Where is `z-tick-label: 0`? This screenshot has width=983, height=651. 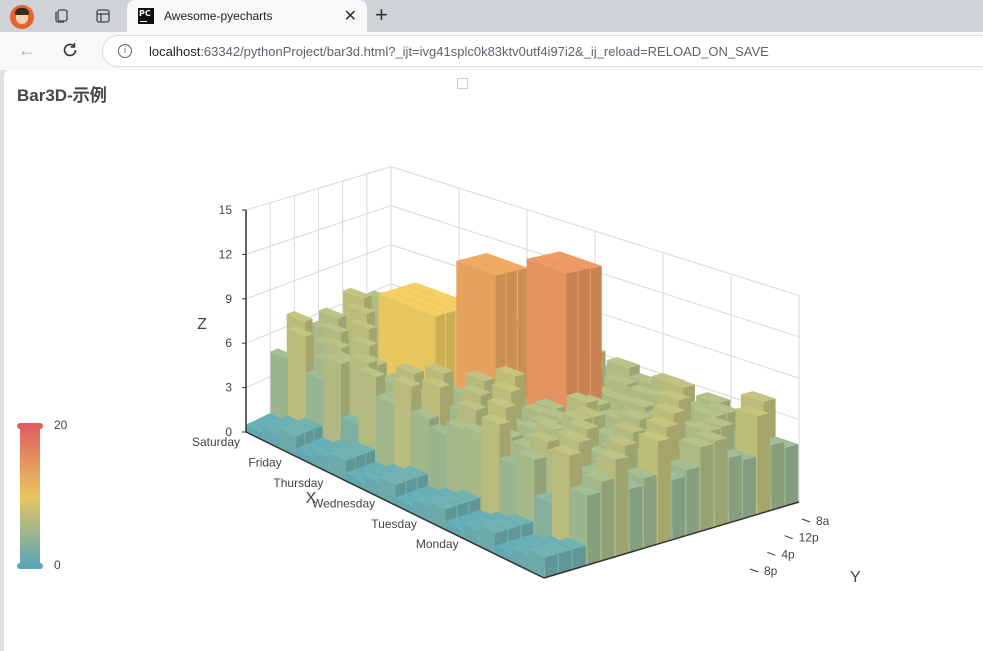
z-tick-label: 0 is located at coordinates (228, 432).